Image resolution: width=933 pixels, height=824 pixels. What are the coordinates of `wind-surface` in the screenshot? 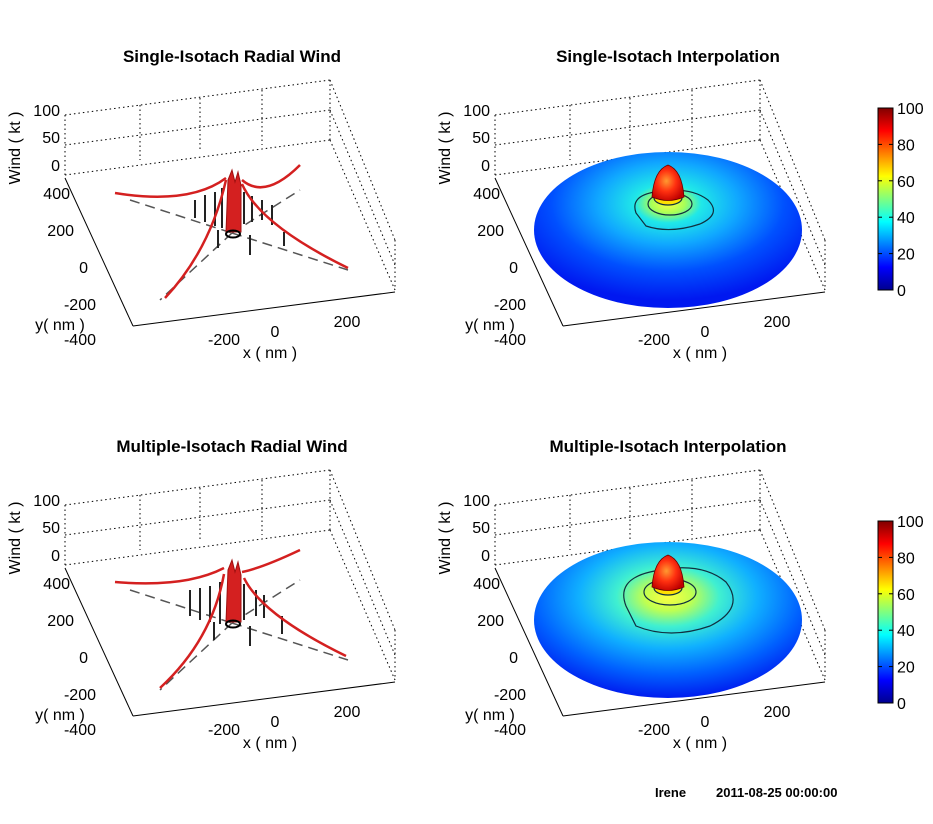 It's located at (668, 620).